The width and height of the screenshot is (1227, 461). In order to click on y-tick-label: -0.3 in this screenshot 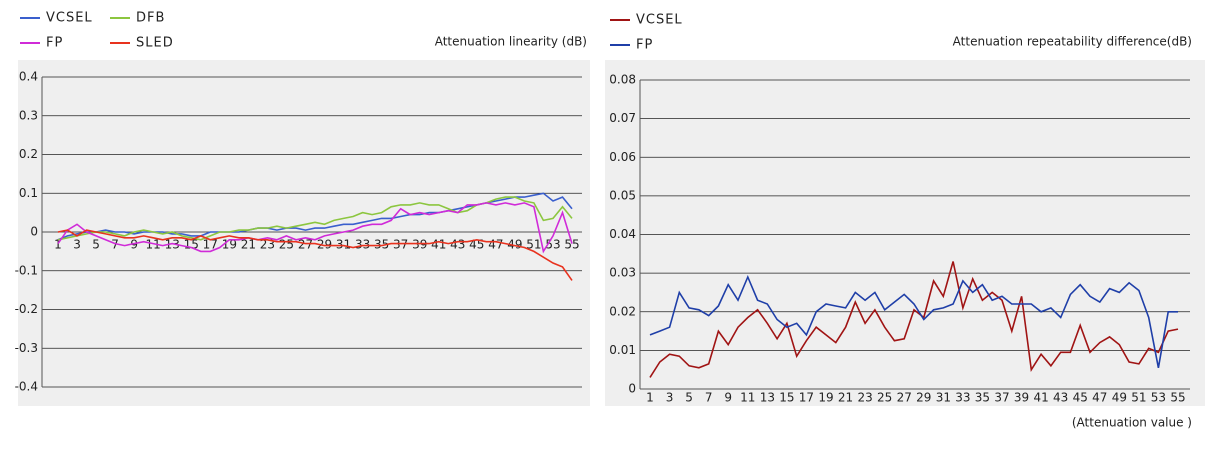, I will do `click(26, 348)`.